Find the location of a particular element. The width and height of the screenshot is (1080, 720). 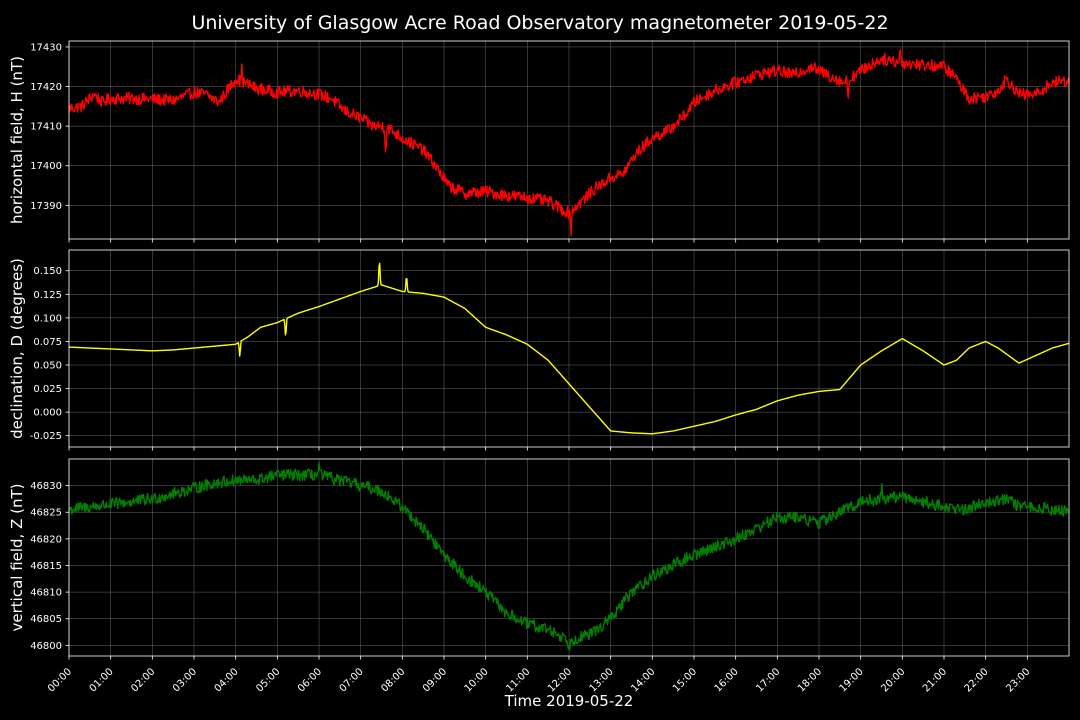

x-tick-label: 09:00 is located at coordinates (435, 680).